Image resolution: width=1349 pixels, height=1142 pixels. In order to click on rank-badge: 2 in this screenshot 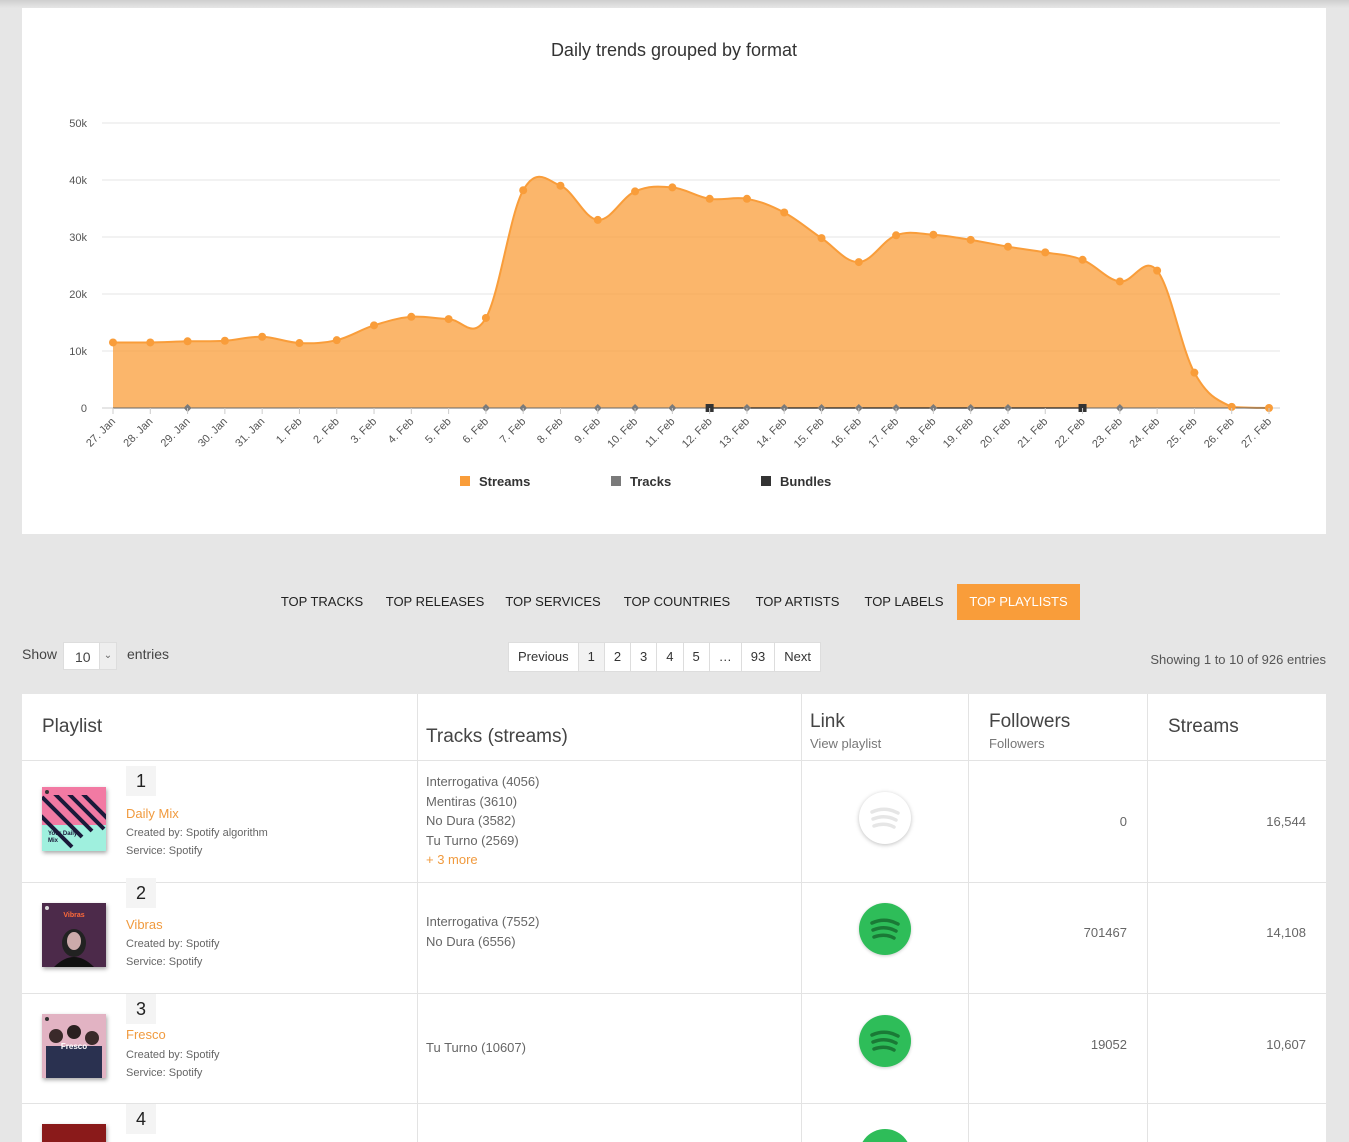, I will do `click(141, 893)`.